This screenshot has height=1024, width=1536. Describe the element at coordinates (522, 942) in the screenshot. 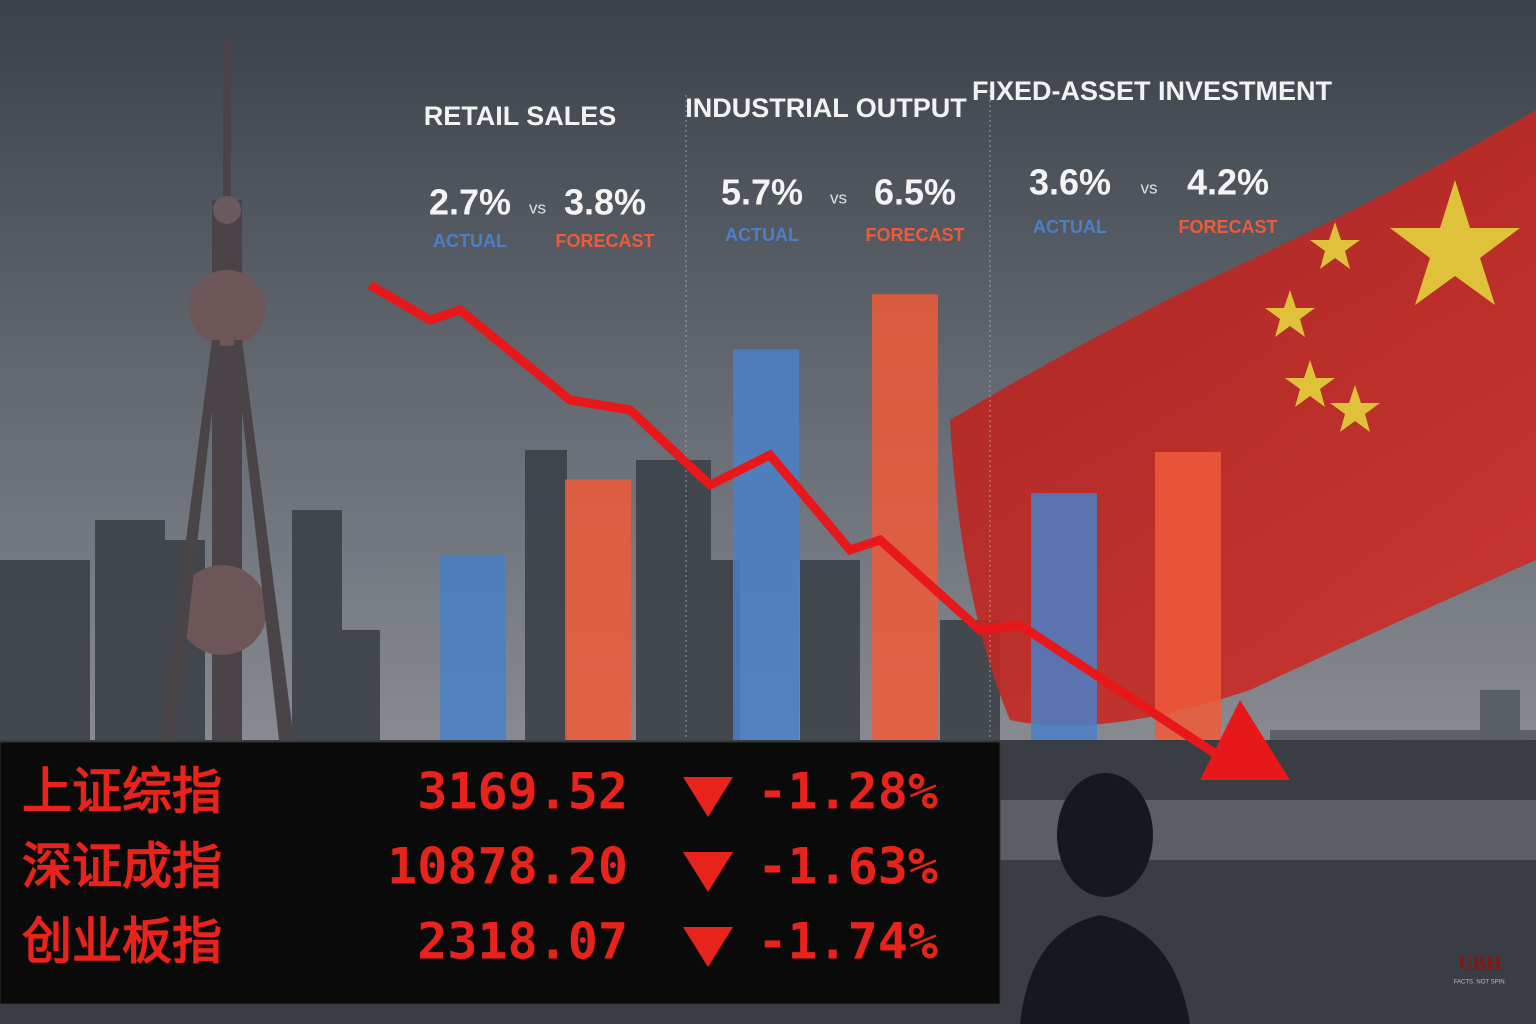

I see `index-value: 2318.07` at that location.